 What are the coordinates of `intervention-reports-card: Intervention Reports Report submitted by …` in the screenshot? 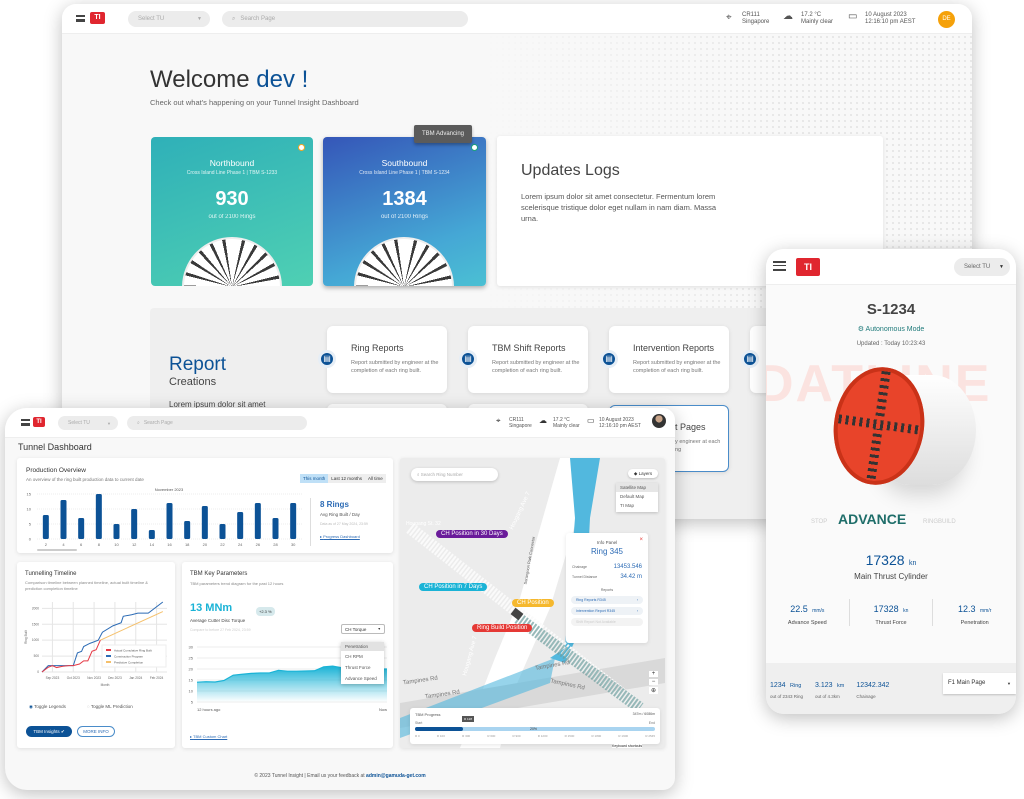 It's located at (669, 359).